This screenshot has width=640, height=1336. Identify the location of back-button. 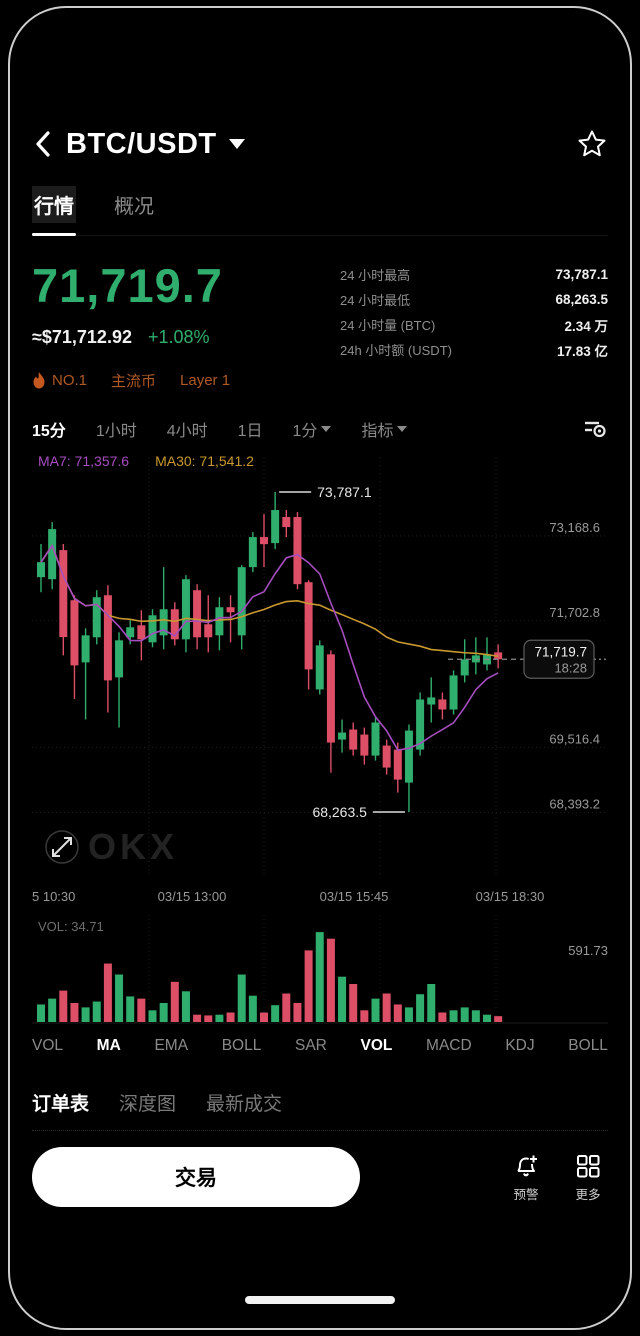
(49, 144).